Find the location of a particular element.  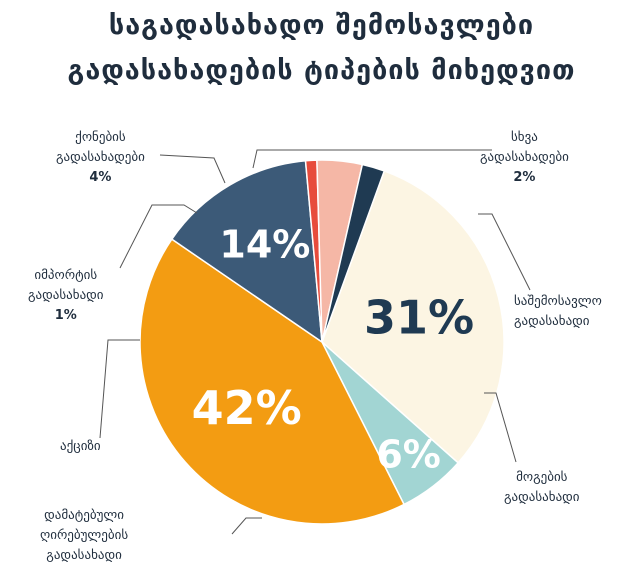

leader-line-profit-tax is located at coordinates (500, 427).